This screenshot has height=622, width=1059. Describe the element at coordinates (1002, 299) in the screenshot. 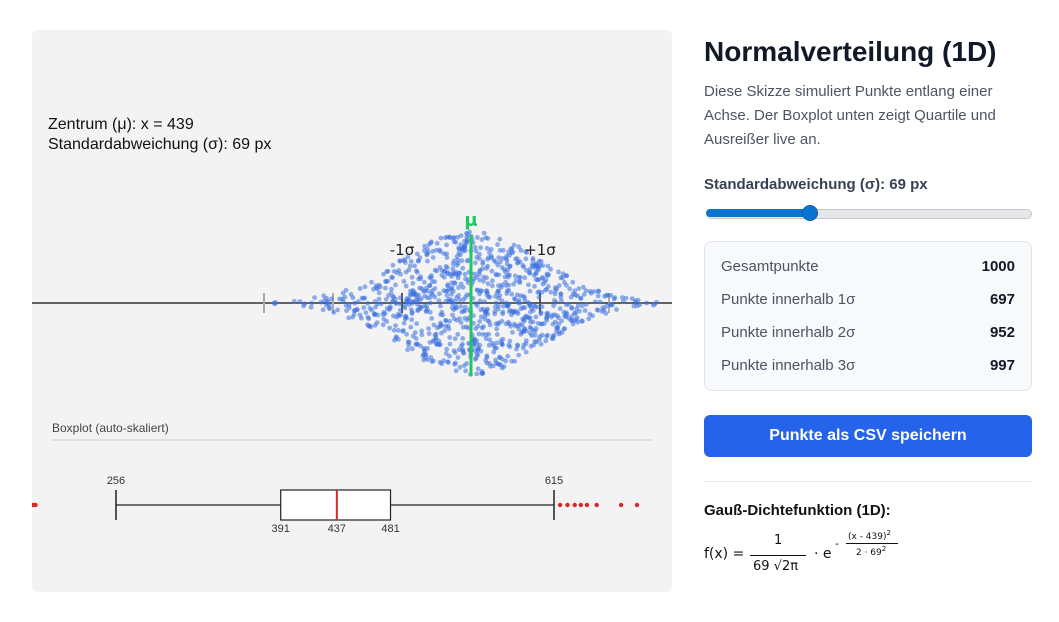

I see `stat-value: 697` at that location.